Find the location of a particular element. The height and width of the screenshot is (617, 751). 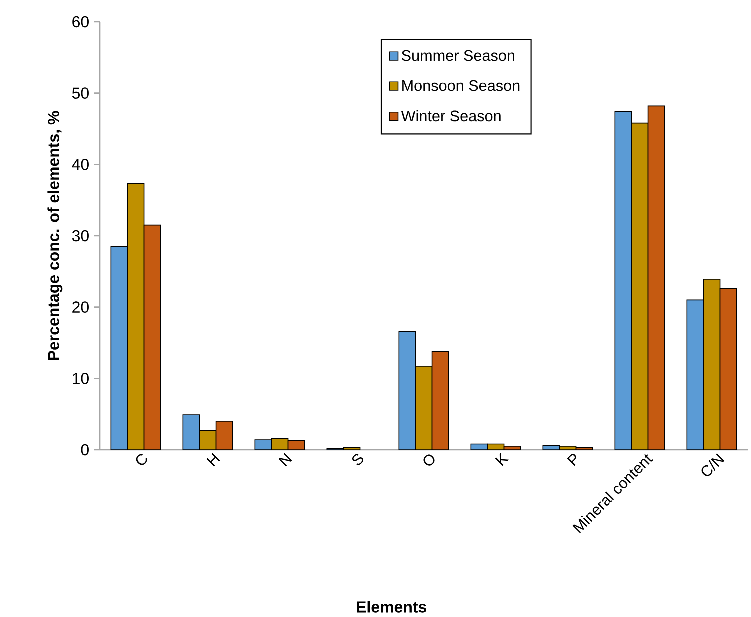

x-tick-label: K is located at coordinates (502, 459).